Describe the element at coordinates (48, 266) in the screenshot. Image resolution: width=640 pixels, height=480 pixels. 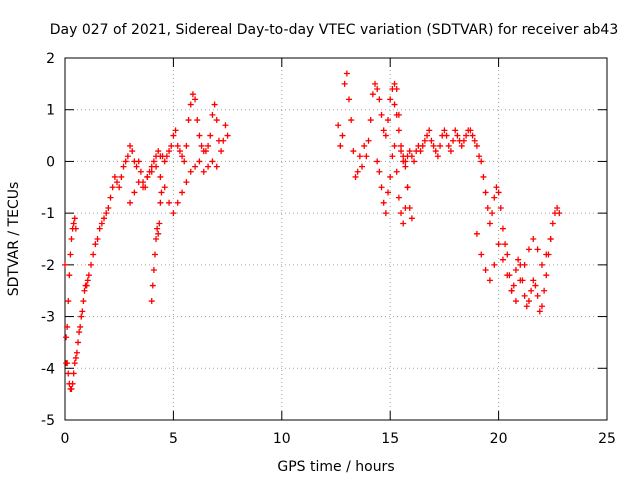
I see `y-tick-label: -2` at that location.